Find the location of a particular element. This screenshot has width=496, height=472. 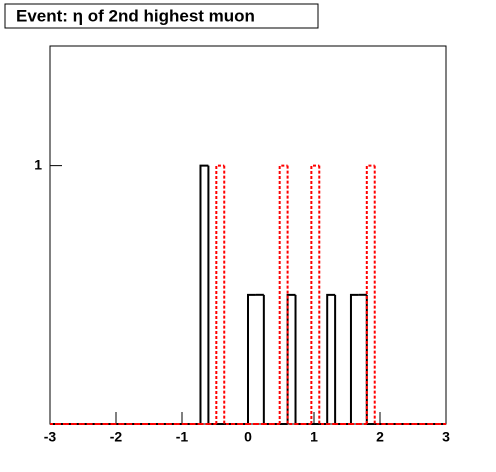

x-tick-label: -3 is located at coordinates (50, 437).